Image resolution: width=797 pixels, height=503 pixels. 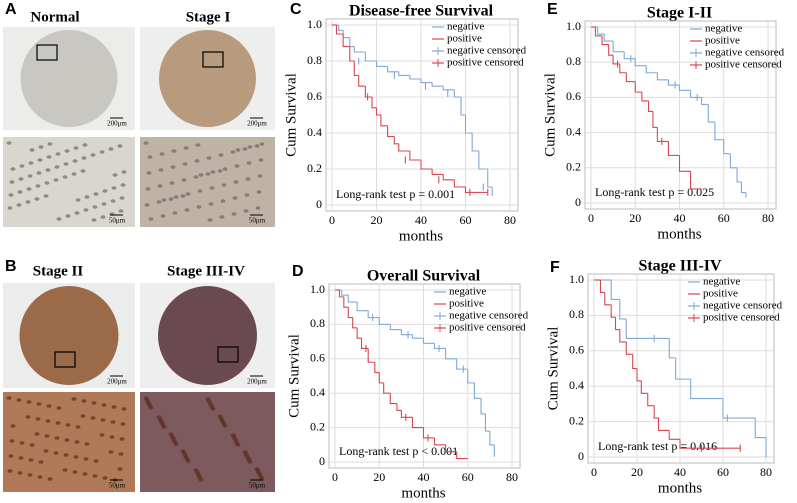 What do you see at coordinates (555, 267) in the screenshot?
I see `panel-label: F` at bounding box center [555, 267].